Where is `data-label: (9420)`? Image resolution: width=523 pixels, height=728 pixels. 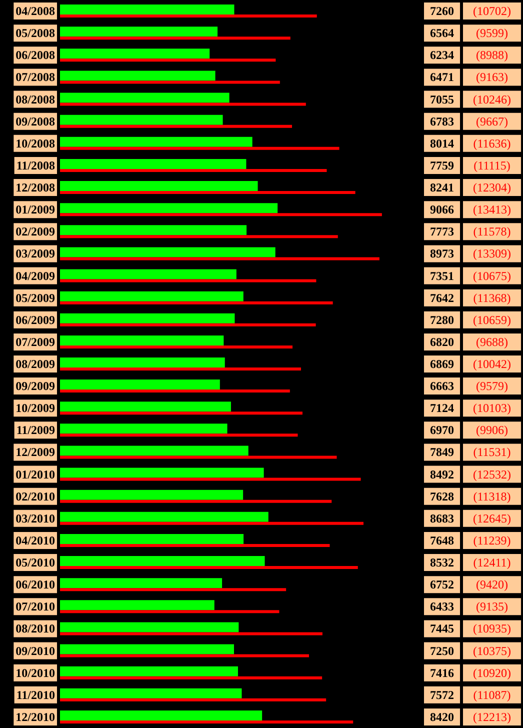 data-label: (9420) is located at coordinates (492, 585).